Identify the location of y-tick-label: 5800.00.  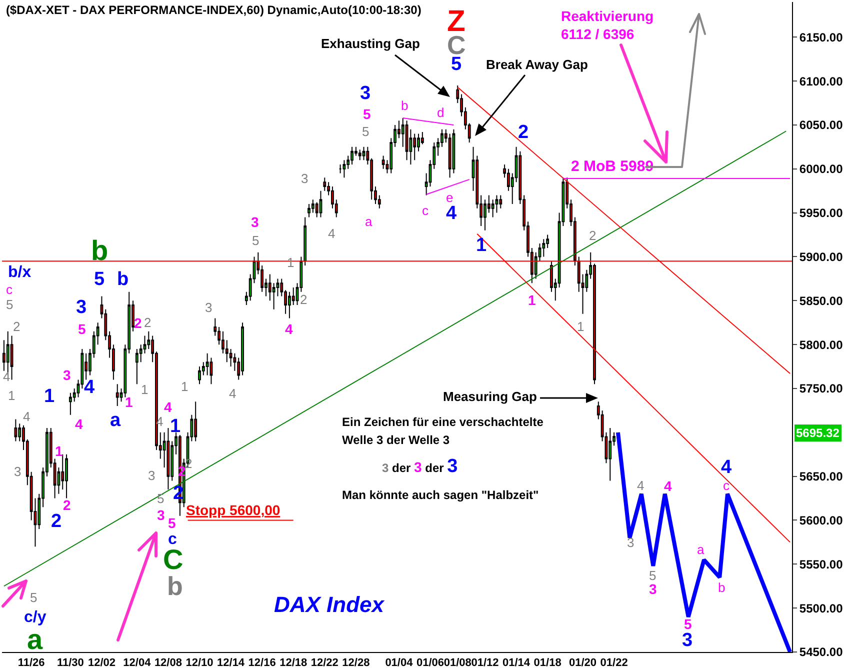
(821, 345).